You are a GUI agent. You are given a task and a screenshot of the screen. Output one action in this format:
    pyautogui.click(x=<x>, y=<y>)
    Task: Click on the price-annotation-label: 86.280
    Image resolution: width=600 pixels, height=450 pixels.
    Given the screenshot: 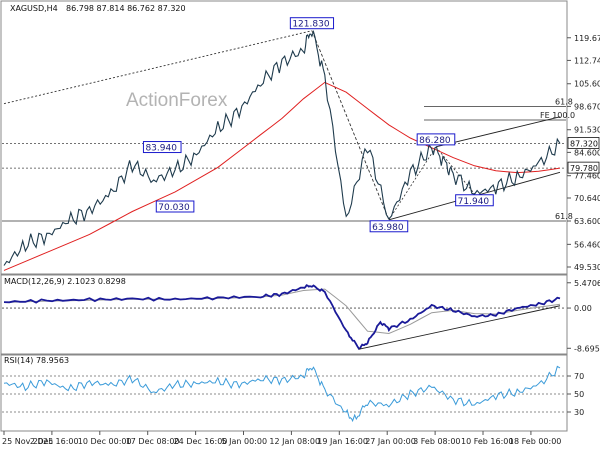 What is the action you would take?
    pyautogui.click(x=435, y=141)
    